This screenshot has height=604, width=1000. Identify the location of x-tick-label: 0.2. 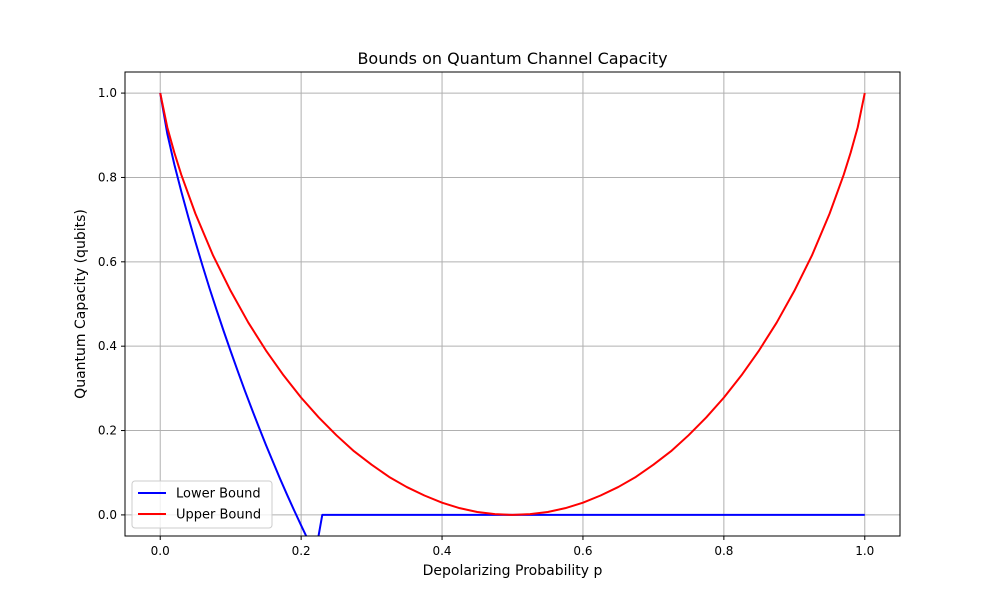
(301, 551).